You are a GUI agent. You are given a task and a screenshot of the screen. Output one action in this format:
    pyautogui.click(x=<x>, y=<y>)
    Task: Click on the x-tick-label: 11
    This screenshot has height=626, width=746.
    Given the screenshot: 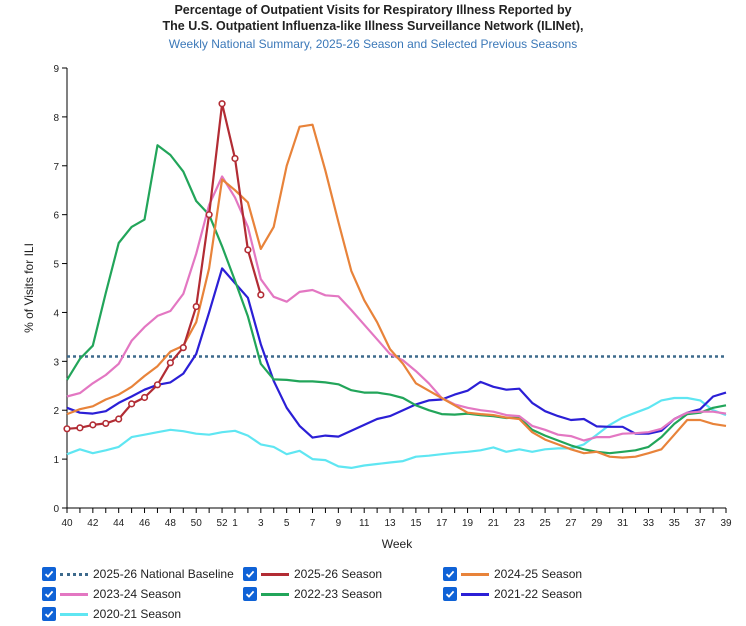 What is the action you would take?
    pyautogui.click(x=364, y=523)
    